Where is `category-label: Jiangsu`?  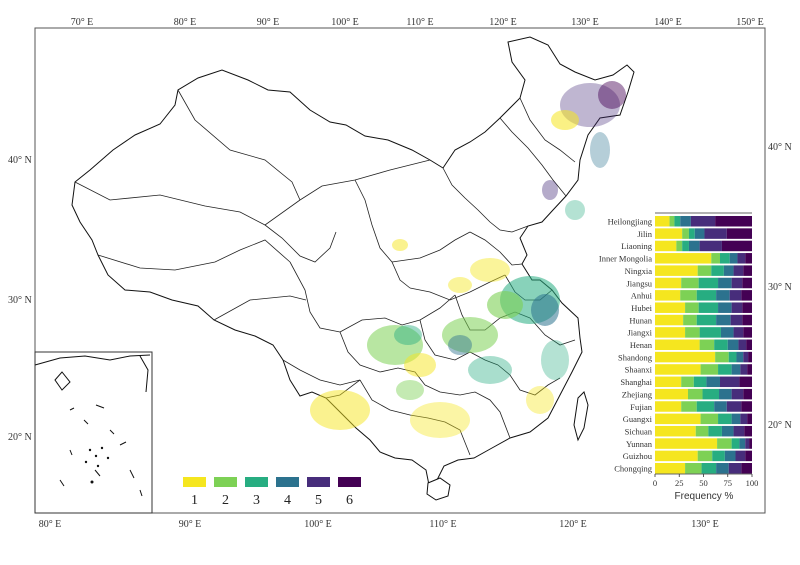
category-label: Jiangsu is located at coordinates (640, 283).